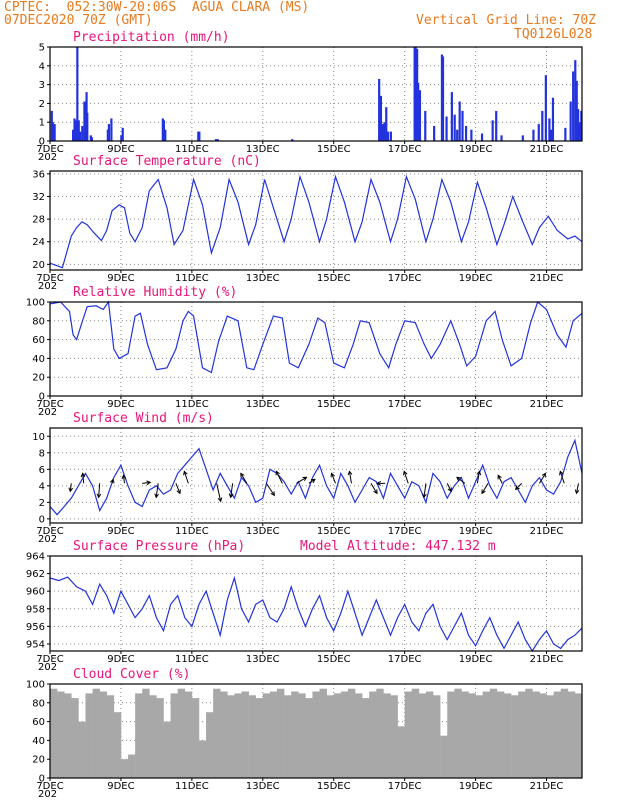 Image resolution: width=618 pixels, height=800 pixels. I want to click on y-tick-label: 4, so click(42, 66).